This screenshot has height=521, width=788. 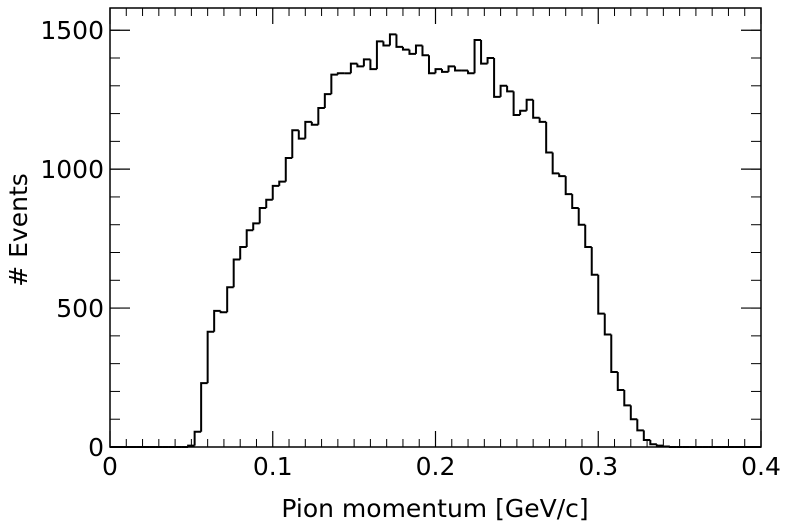 I want to click on y-axis-label: # Events, so click(x=18, y=230).